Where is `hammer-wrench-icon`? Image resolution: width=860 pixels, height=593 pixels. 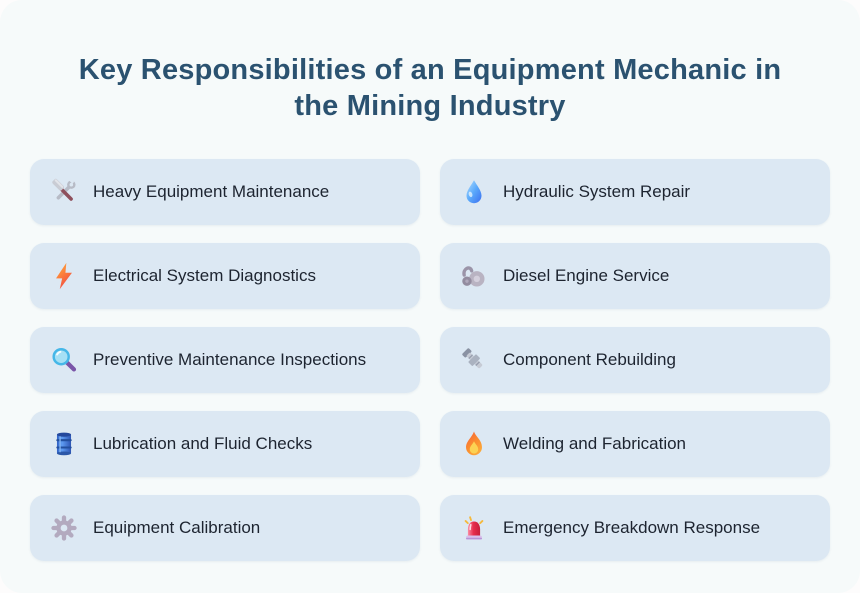
hammer-wrench-icon is located at coordinates (64, 192).